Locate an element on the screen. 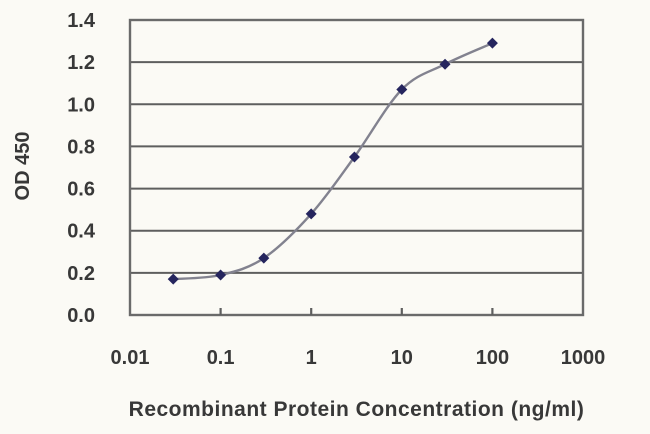  y-tick-label: 1.0 is located at coordinates (81, 105).